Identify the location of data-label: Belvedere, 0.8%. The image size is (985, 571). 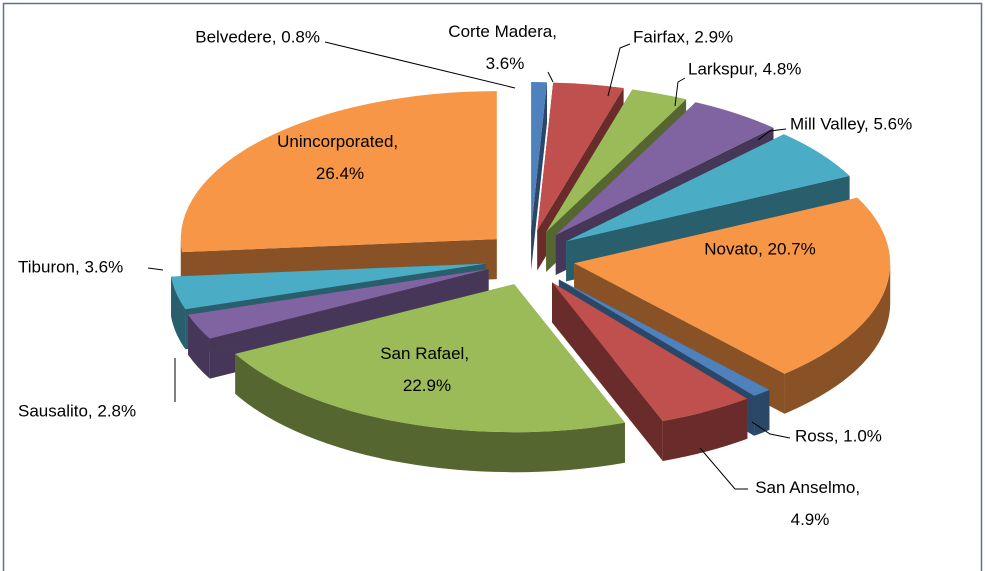
(257, 36).